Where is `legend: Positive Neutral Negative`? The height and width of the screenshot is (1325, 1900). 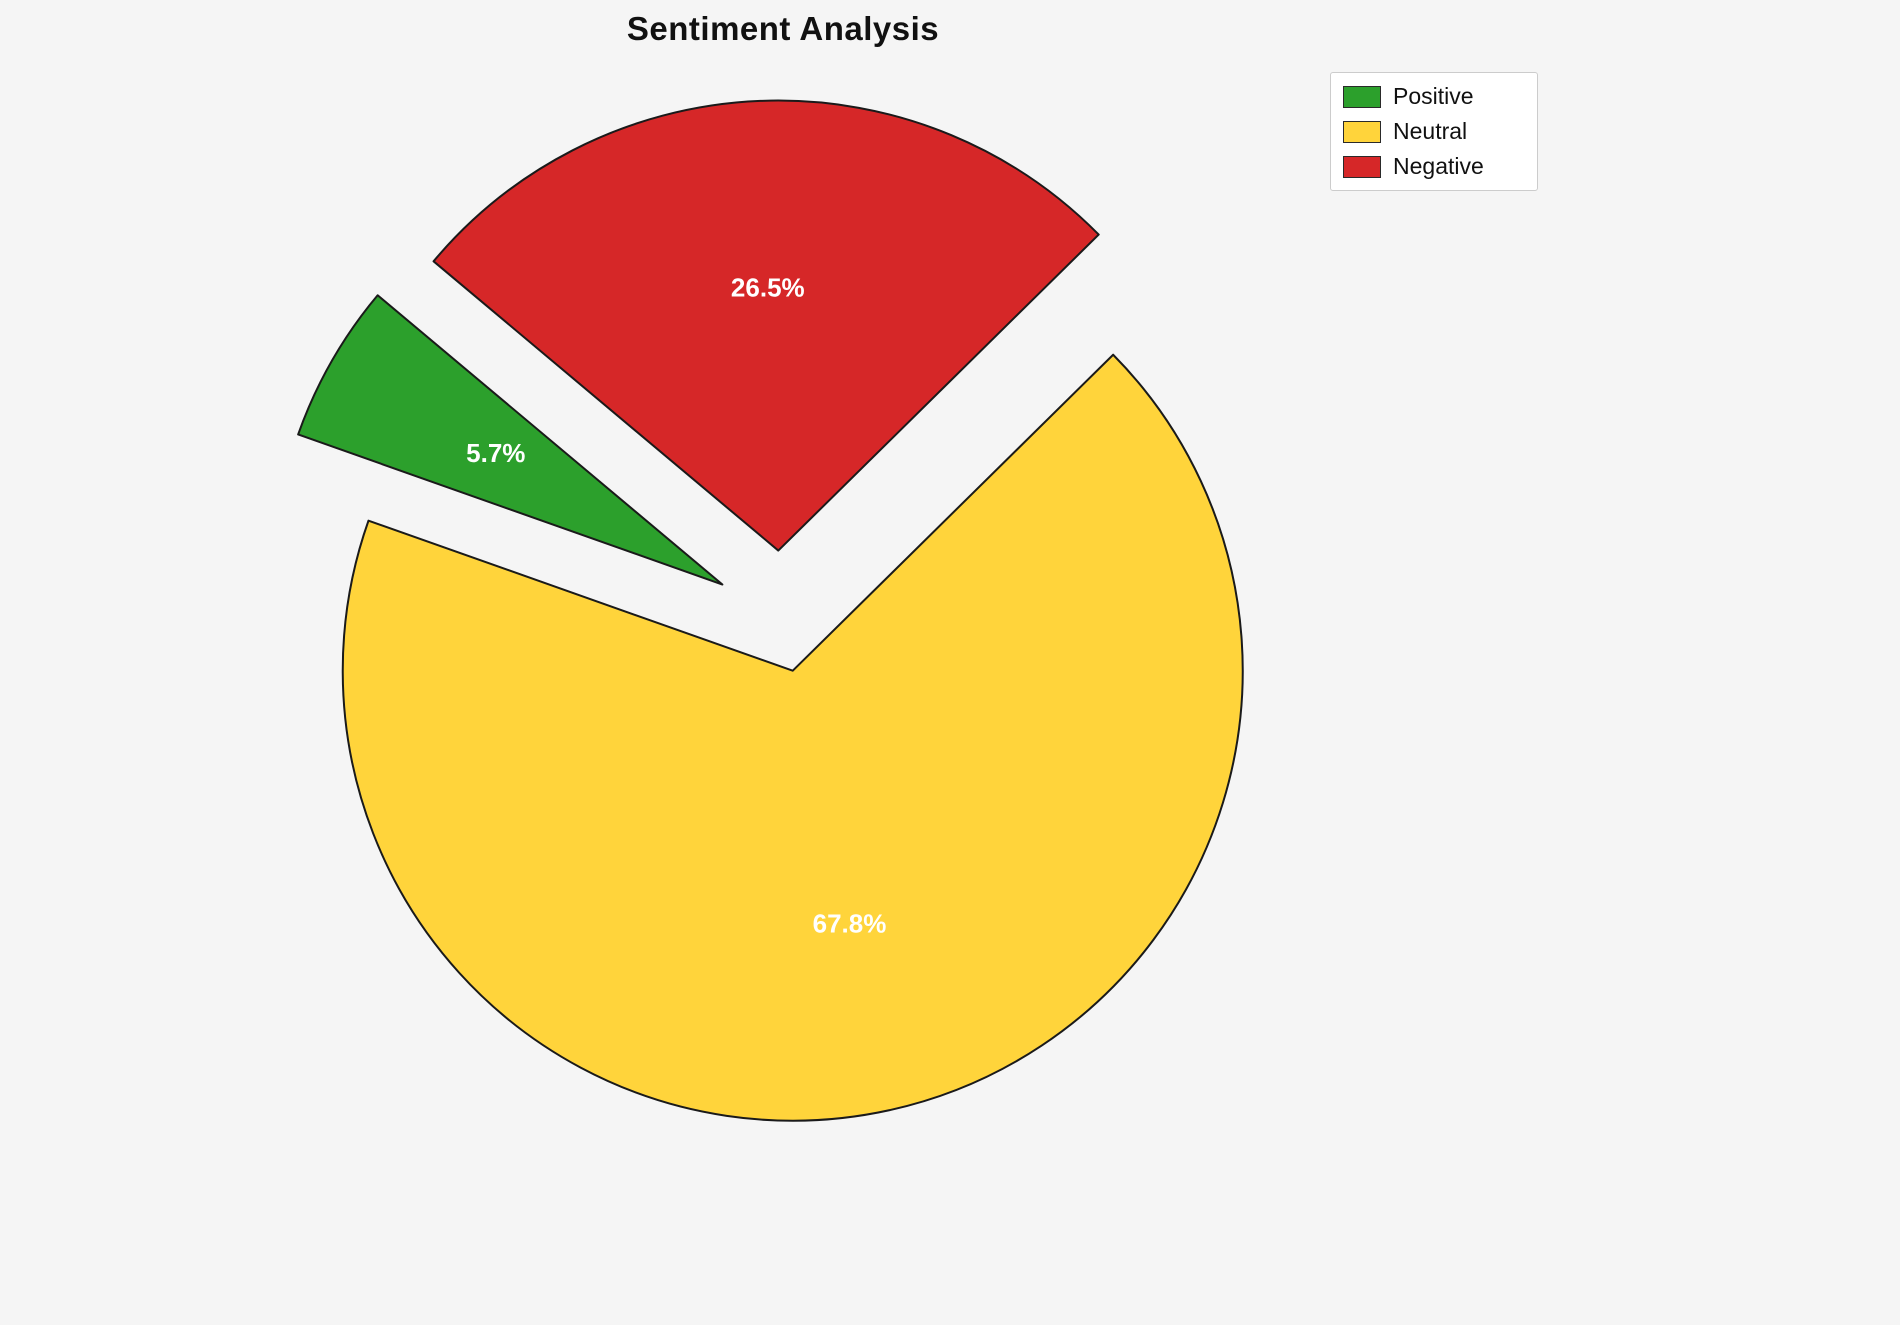
legend: Positive Neutral Negative is located at coordinates (1434, 131).